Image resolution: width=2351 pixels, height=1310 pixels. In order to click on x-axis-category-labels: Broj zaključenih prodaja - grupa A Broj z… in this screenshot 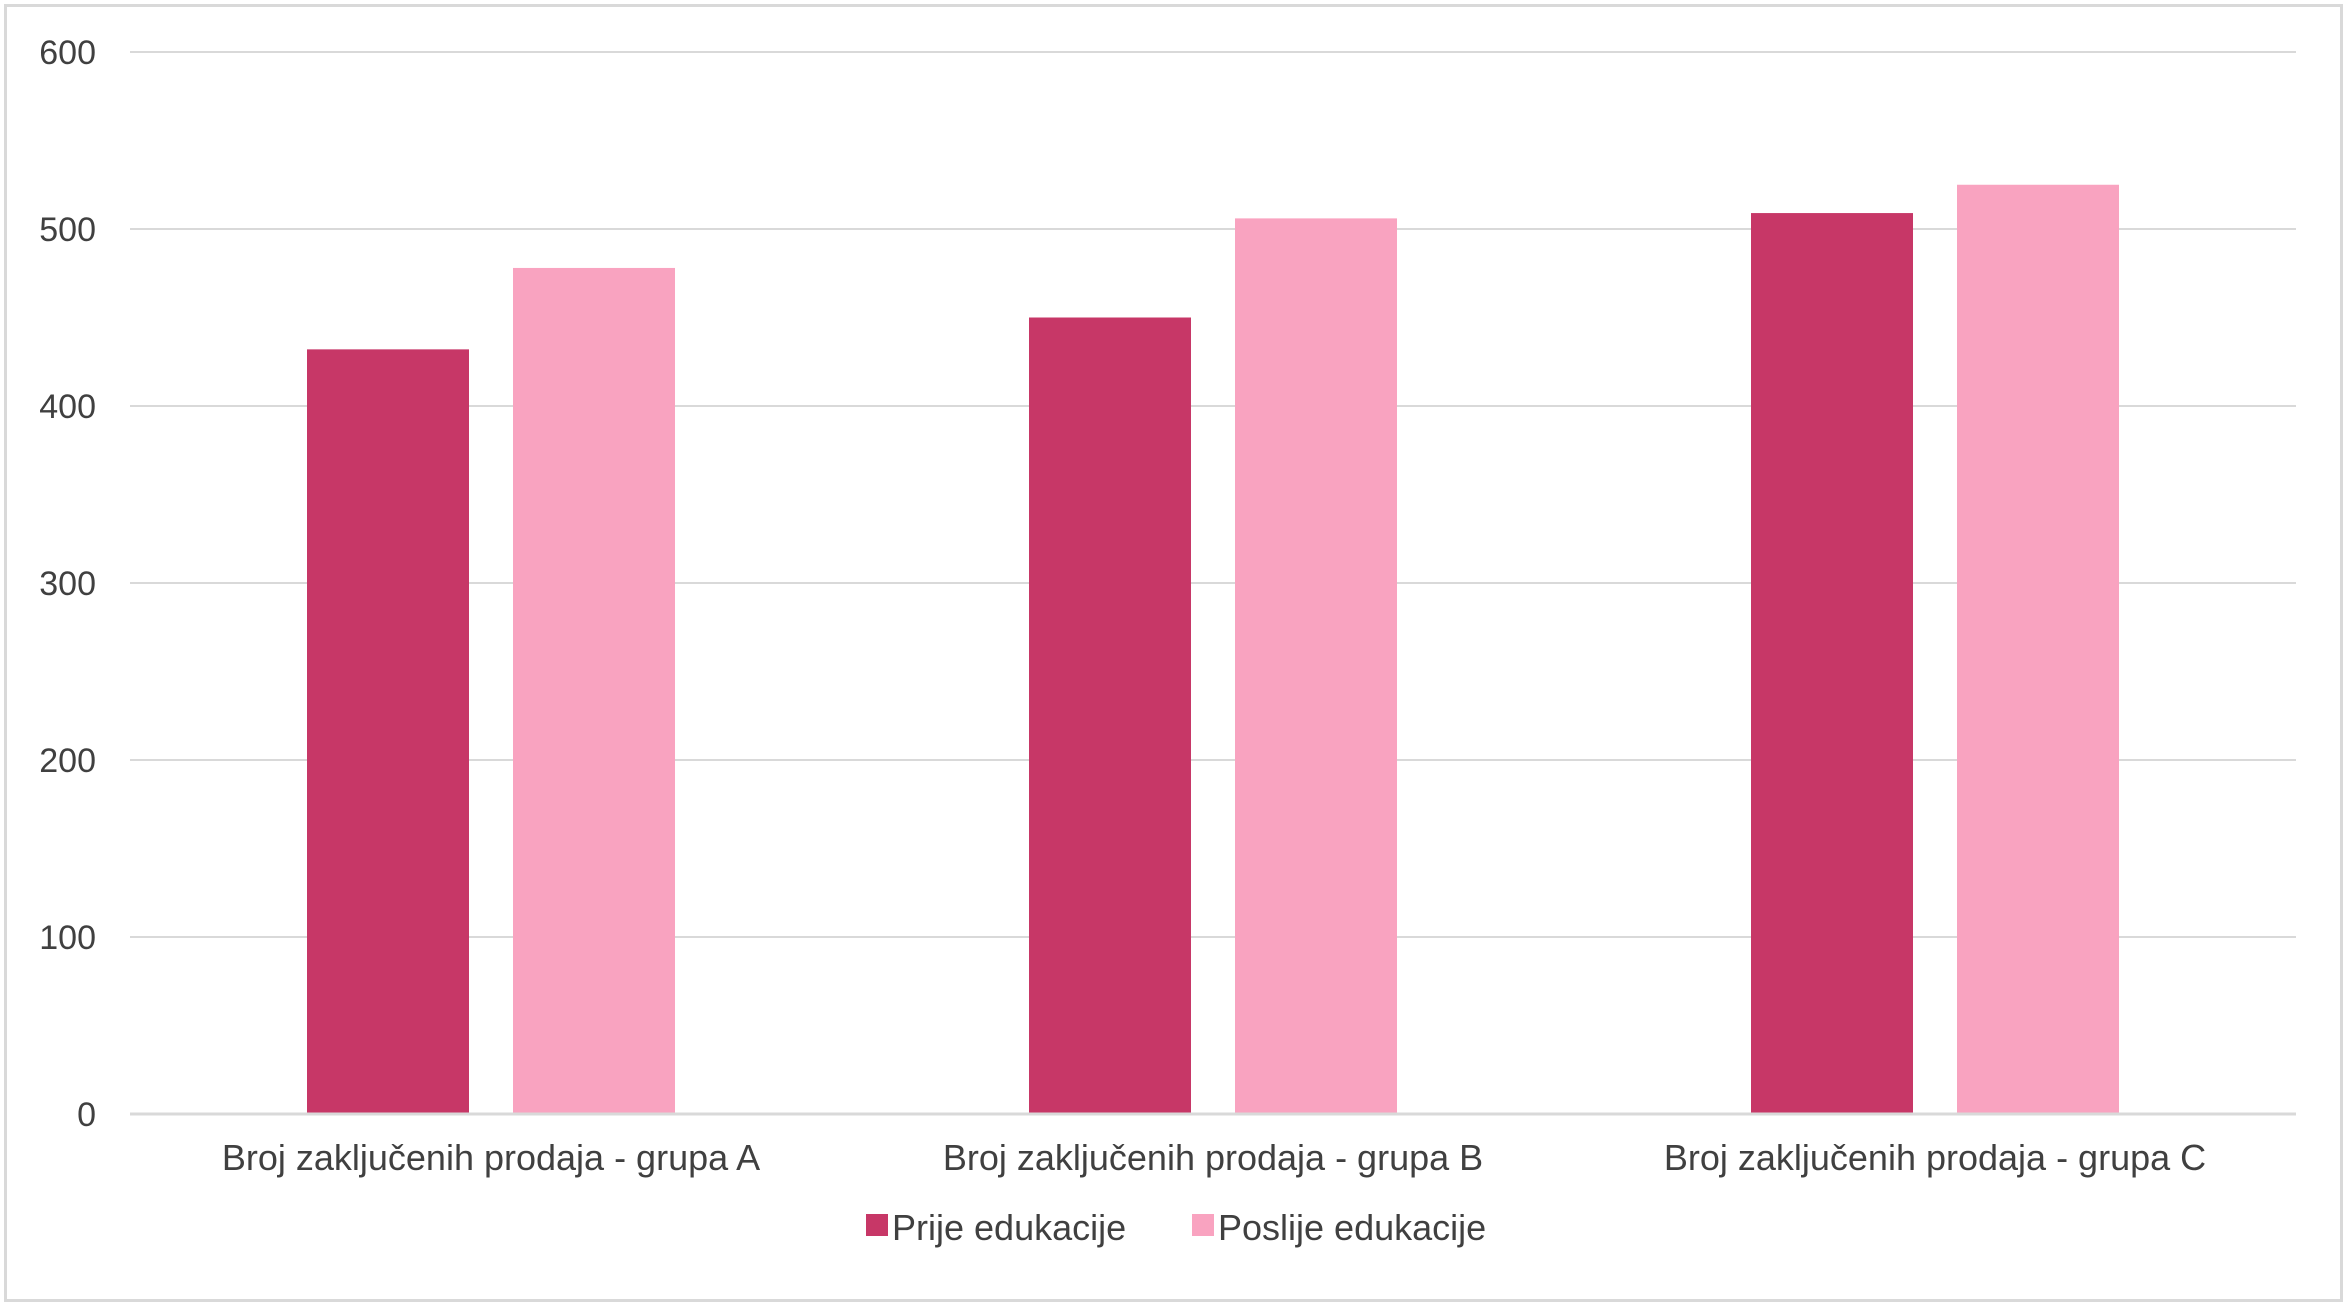, I will do `click(1214, 1157)`.